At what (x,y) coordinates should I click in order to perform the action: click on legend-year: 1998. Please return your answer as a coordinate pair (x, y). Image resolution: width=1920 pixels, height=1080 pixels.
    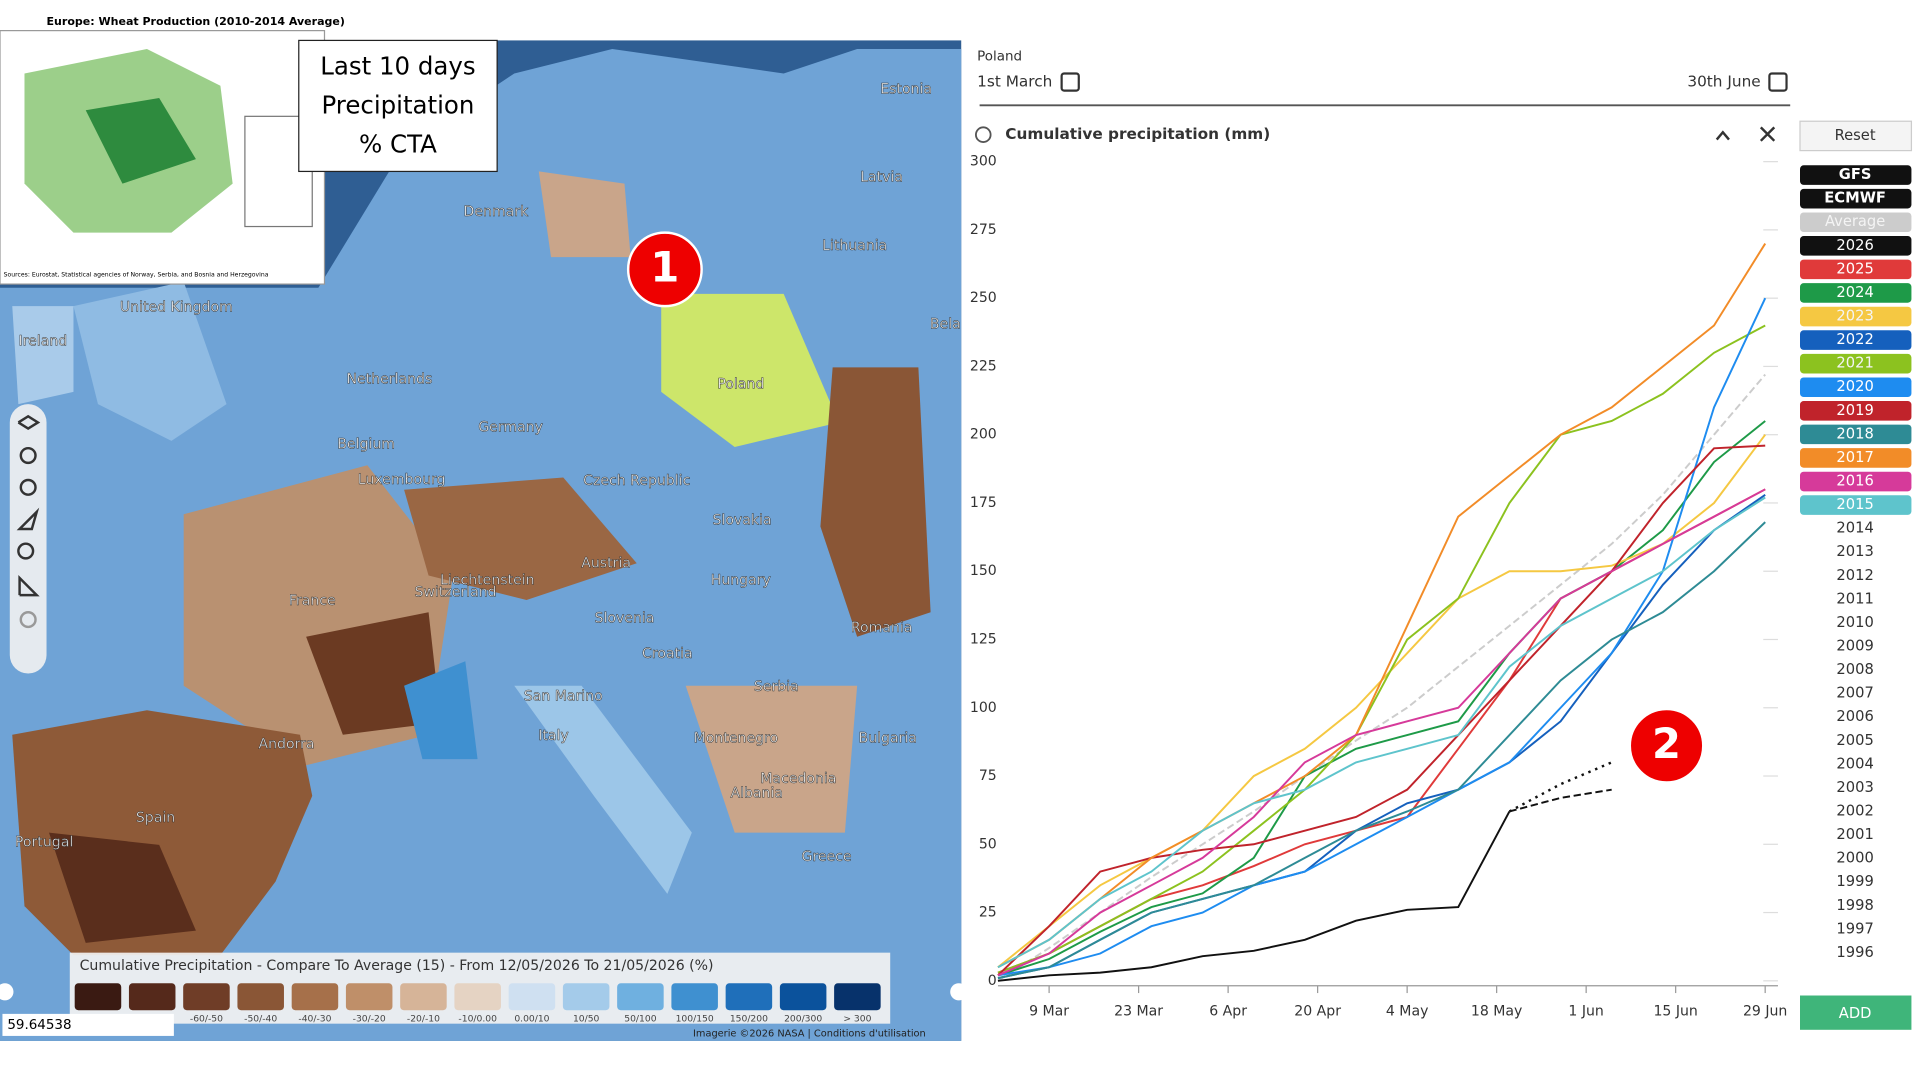
    Looking at the image, I should click on (1854, 905).